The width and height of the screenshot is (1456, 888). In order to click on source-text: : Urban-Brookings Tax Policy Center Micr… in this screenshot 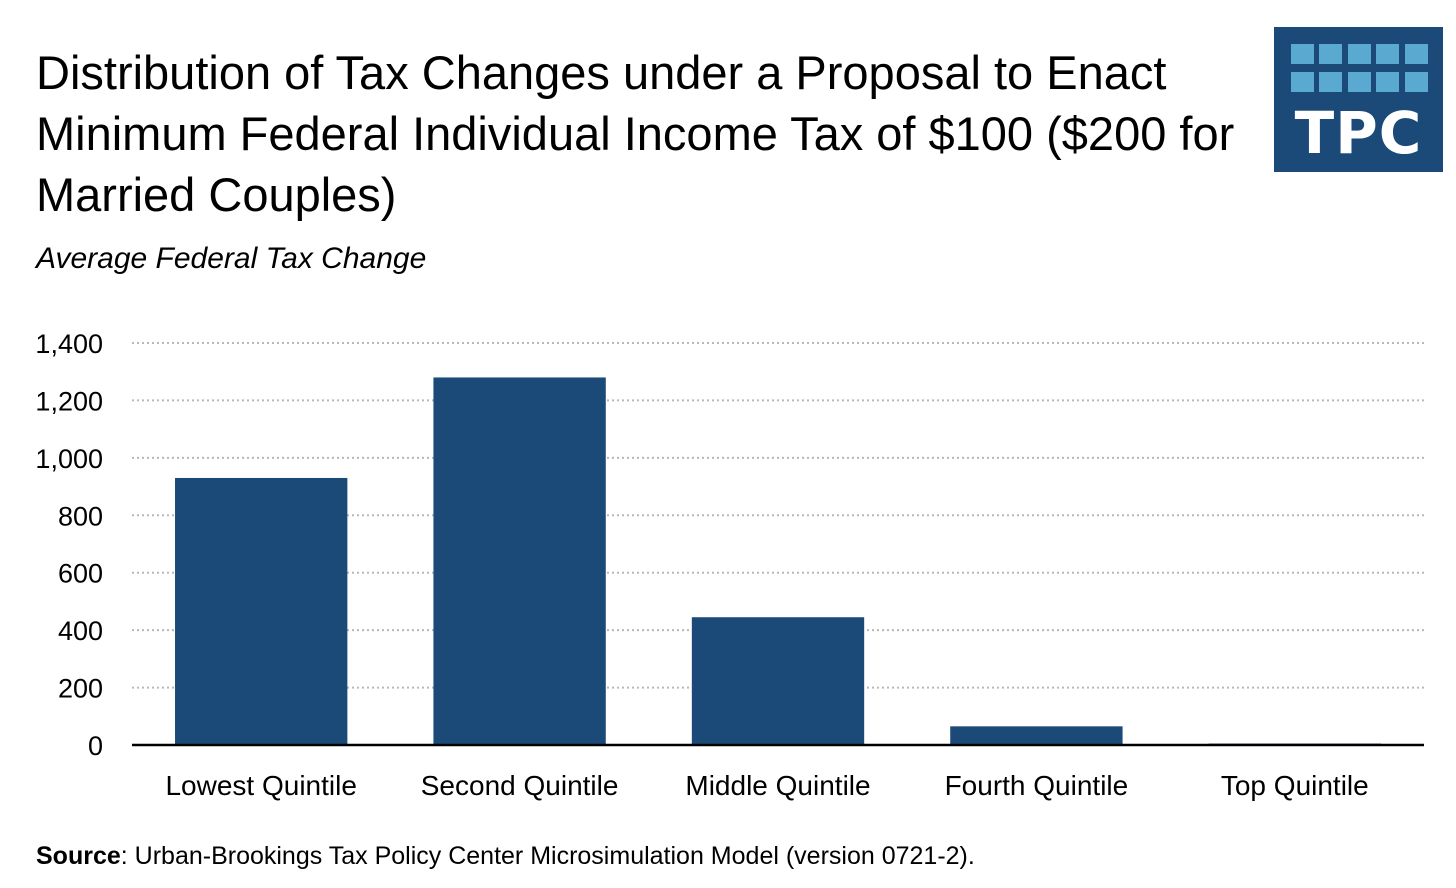, I will do `click(547, 856)`.